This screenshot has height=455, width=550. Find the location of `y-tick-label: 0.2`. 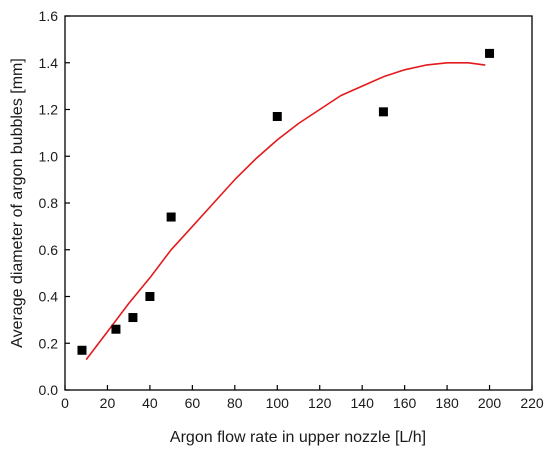

y-tick-label: 0.2 is located at coordinates (49, 343).